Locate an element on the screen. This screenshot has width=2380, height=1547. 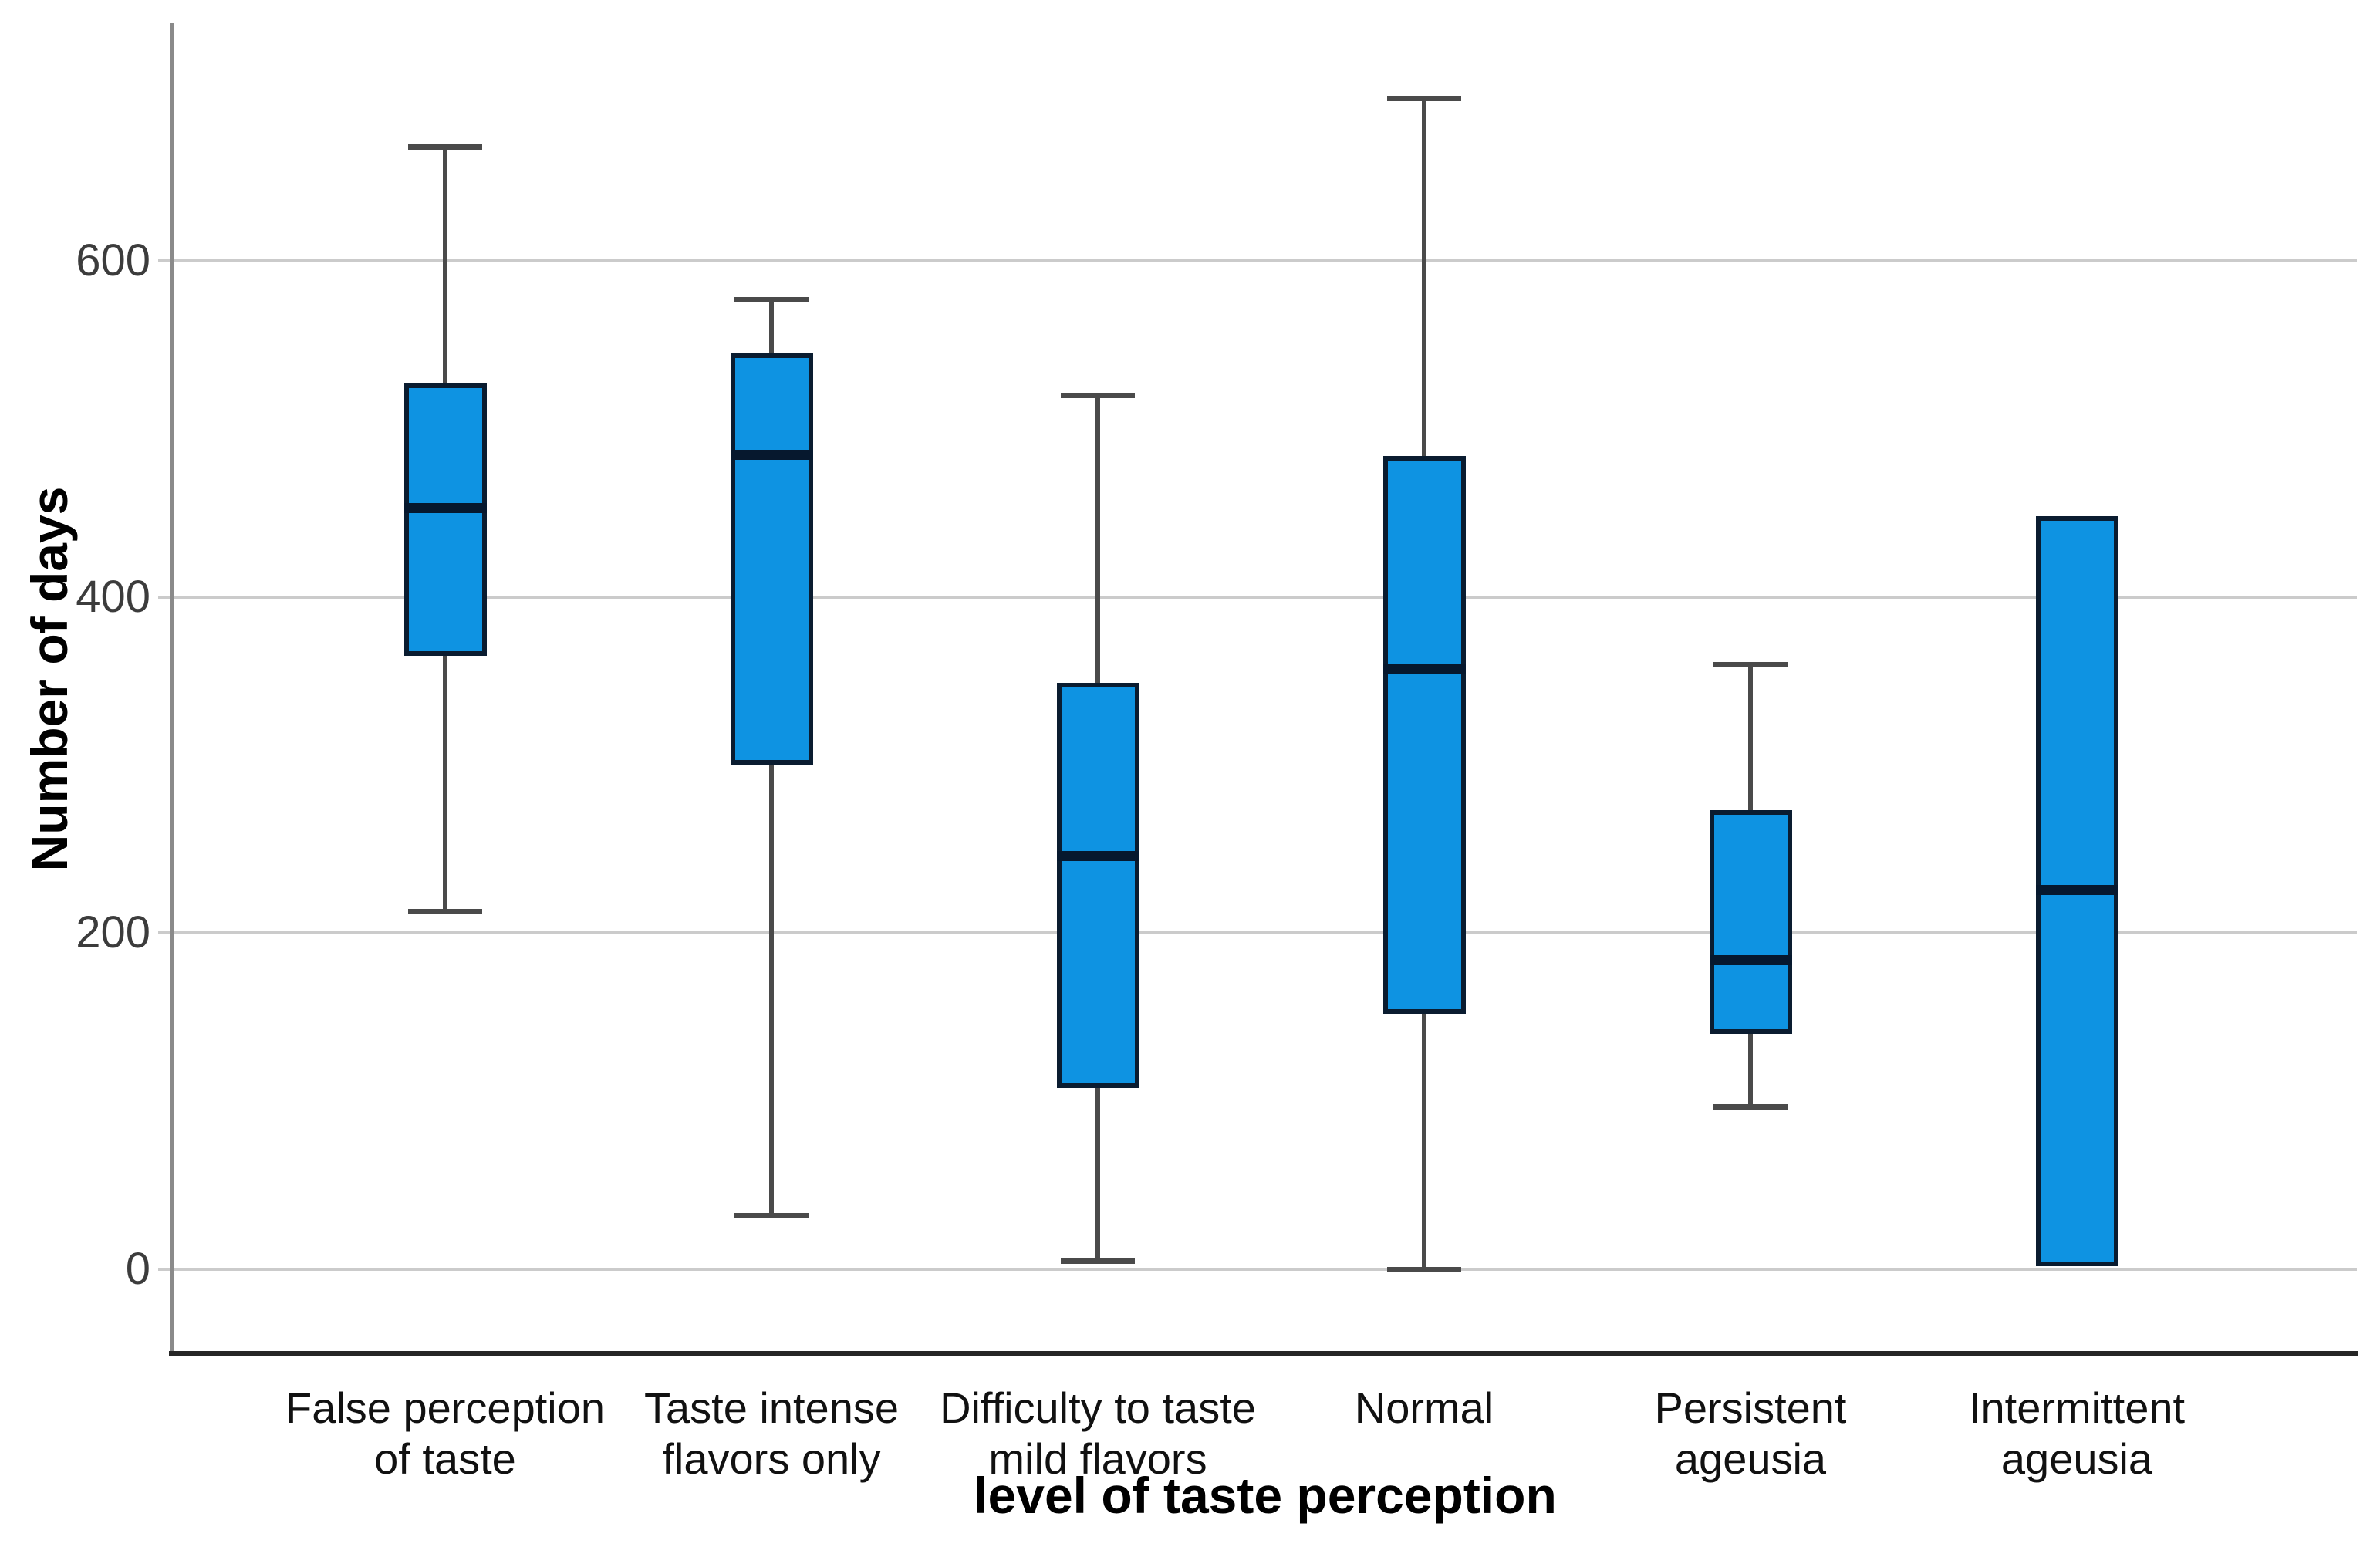
x-axis-title: level of taste perception is located at coordinates (1265, 1495).